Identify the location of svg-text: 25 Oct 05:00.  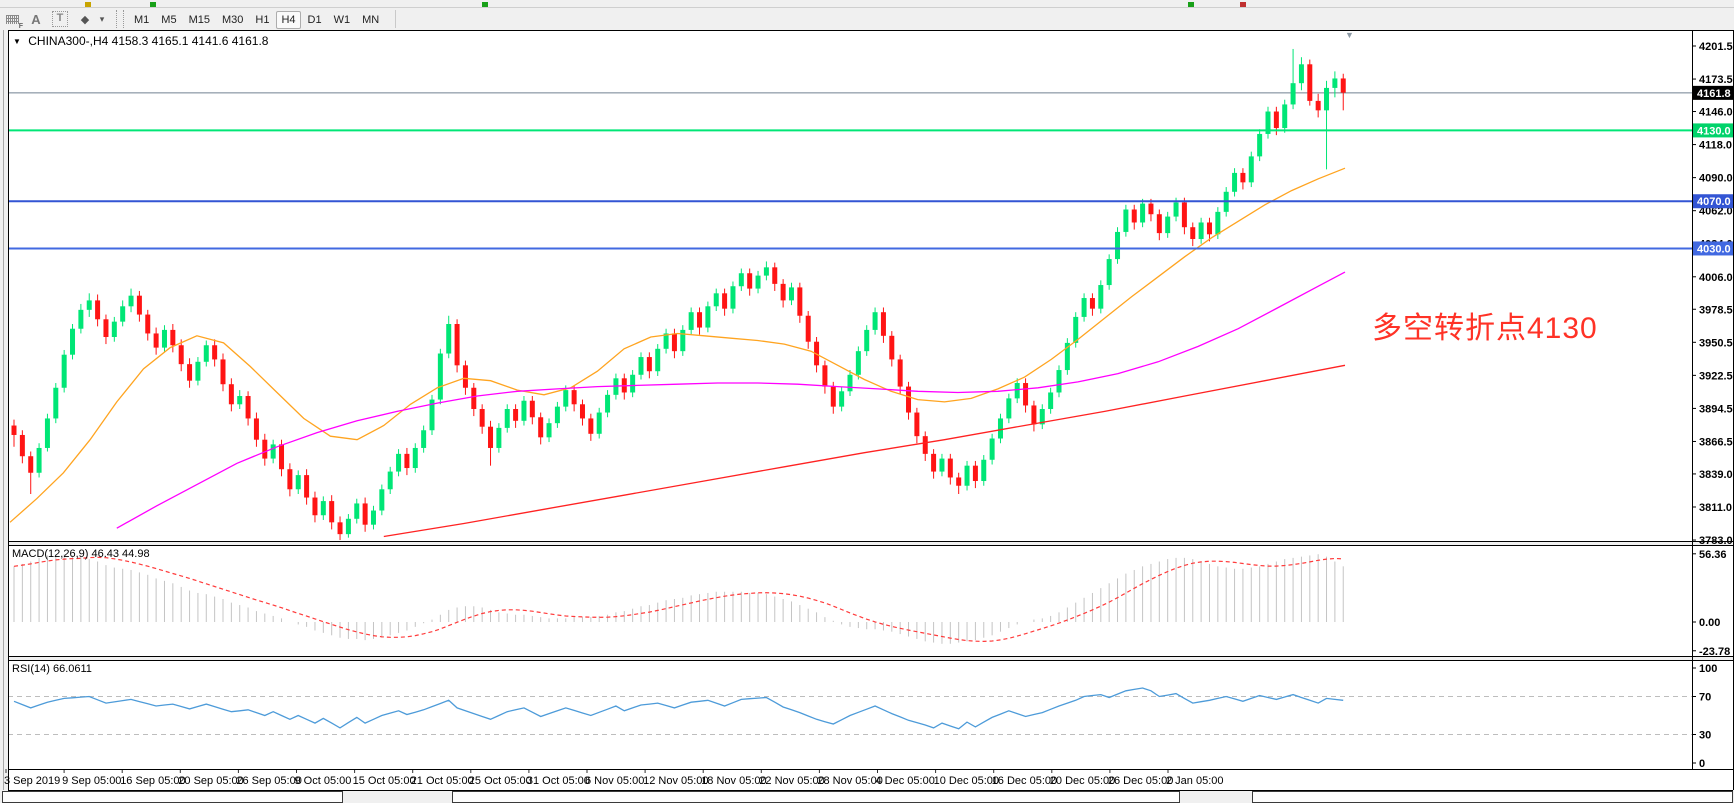
(500, 781).